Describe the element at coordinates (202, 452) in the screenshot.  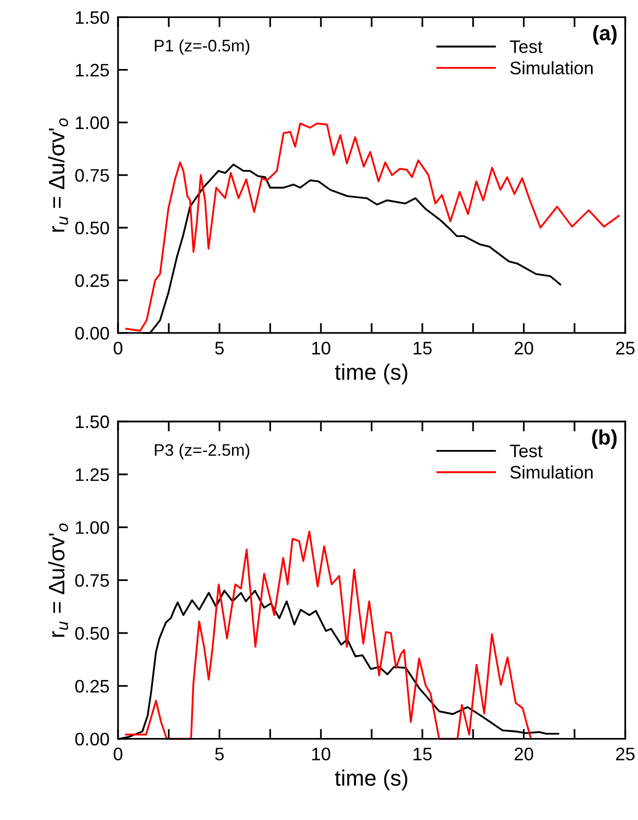
I see `annotation: P3 (z=-2.5m)` at that location.